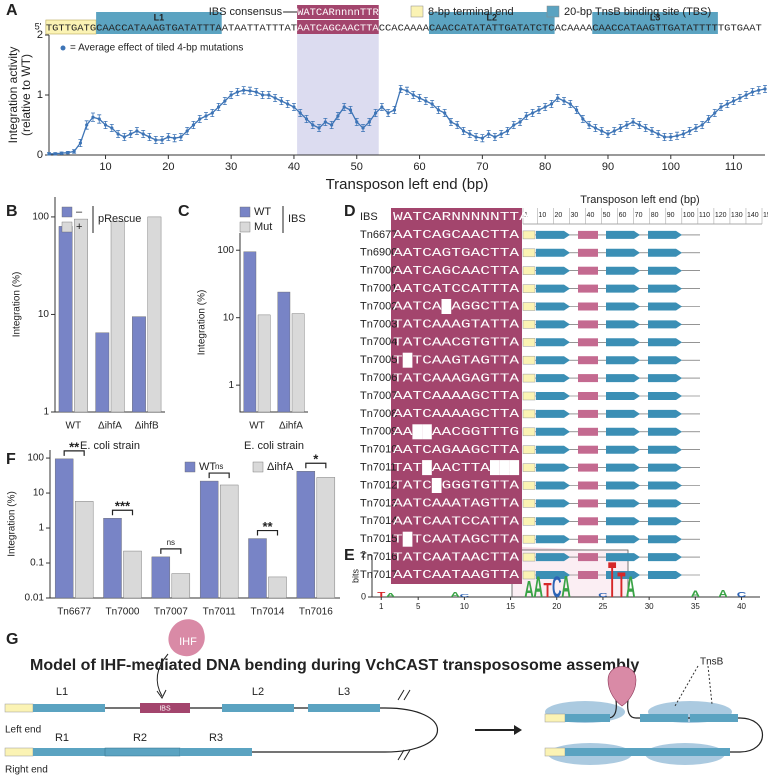 This screenshot has height=775, width=768. Describe the element at coordinates (355, 576) in the screenshot. I see `y-axis-label: bits` at that location.